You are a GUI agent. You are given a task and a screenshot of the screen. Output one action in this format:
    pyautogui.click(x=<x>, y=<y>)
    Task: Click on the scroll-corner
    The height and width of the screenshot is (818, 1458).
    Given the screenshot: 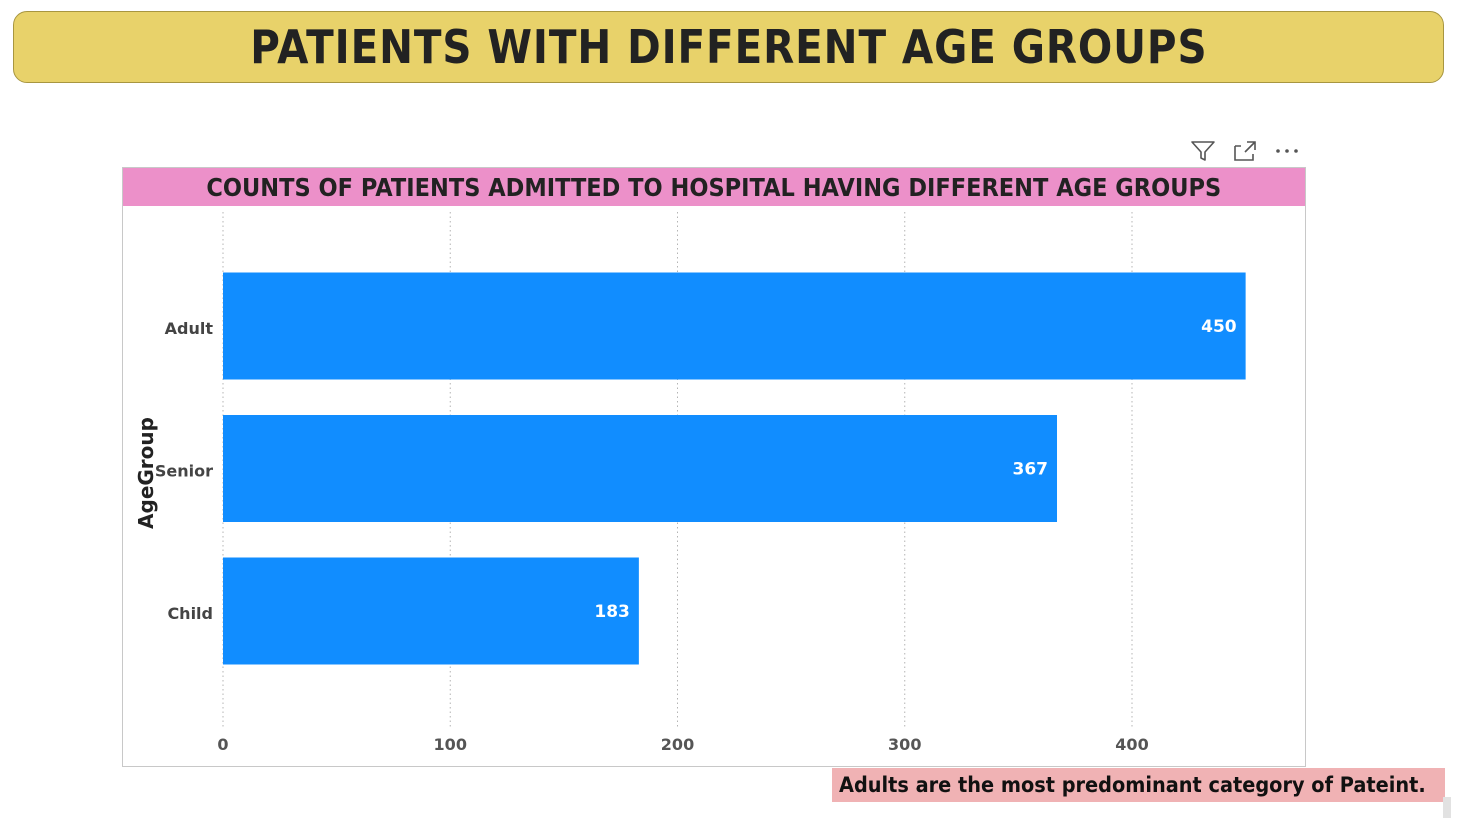 What is the action you would take?
    pyautogui.click(x=1447, y=807)
    